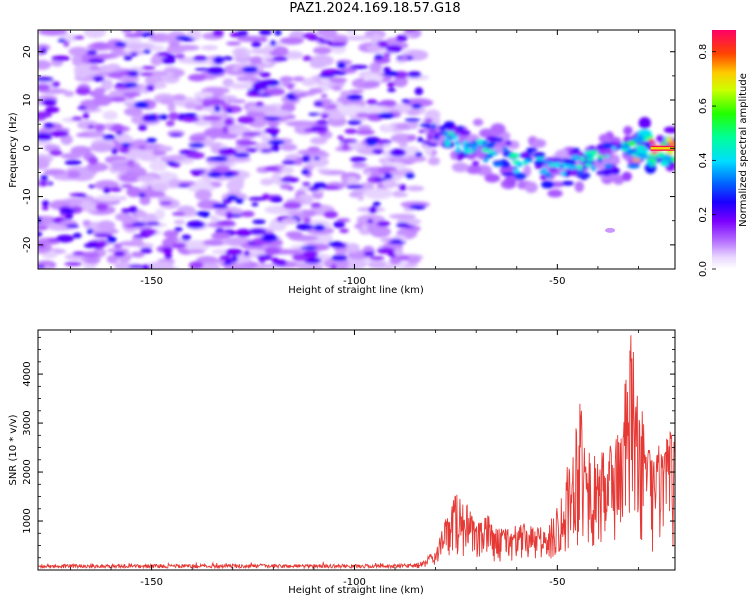 This screenshot has height=600, width=750. Describe the element at coordinates (743, 150) in the screenshot. I see `colorbar-label: Normalized spectral amplitude` at that location.